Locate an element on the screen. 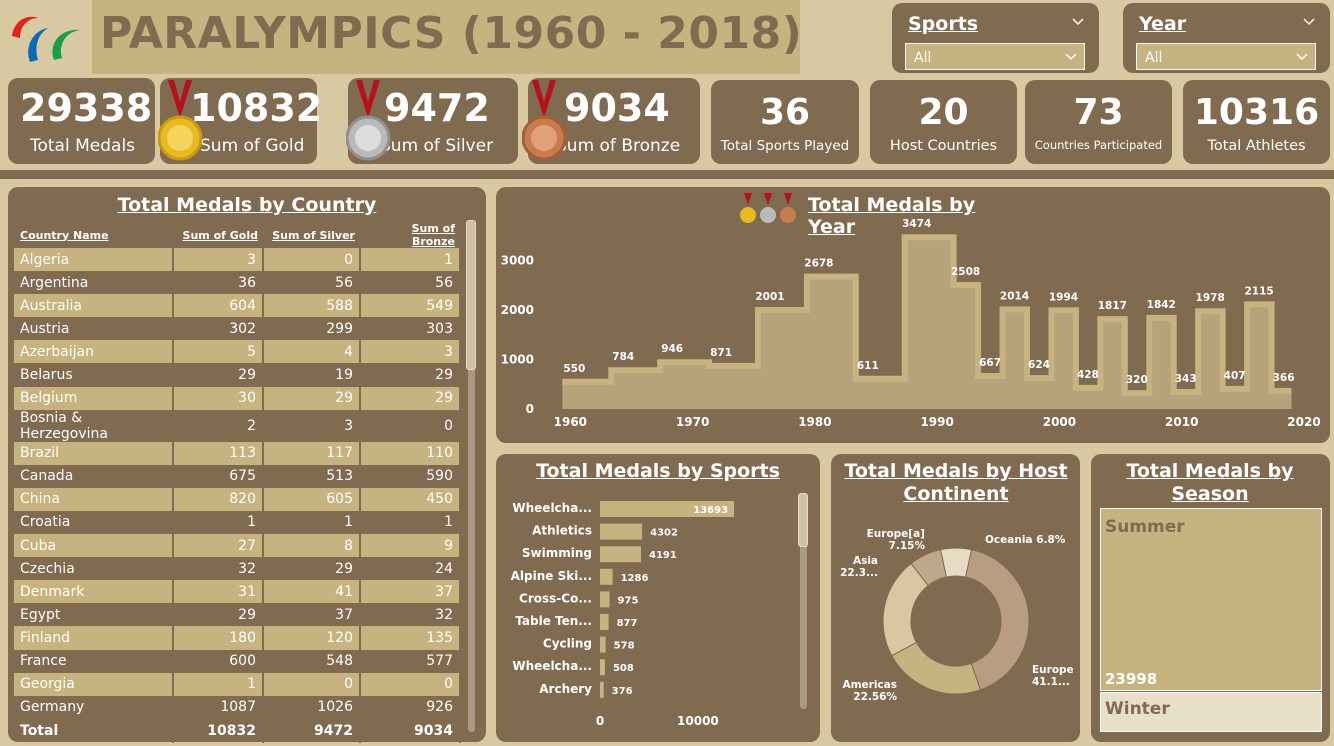 The height and width of the screenshot is (746, 1334). table-row: Egypt 29 37 32 is located at coordinates (237, 615).